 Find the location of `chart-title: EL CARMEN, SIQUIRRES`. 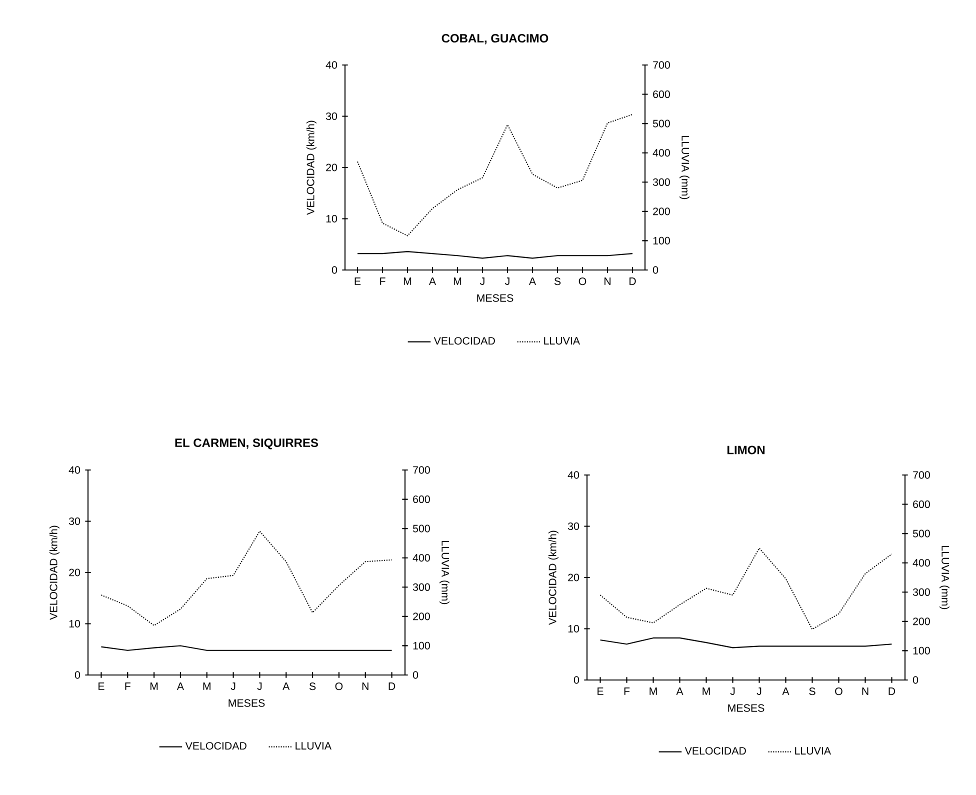

chart-title: EL CARMEN, SIQUIRRES is located at coordinates (246, 444).